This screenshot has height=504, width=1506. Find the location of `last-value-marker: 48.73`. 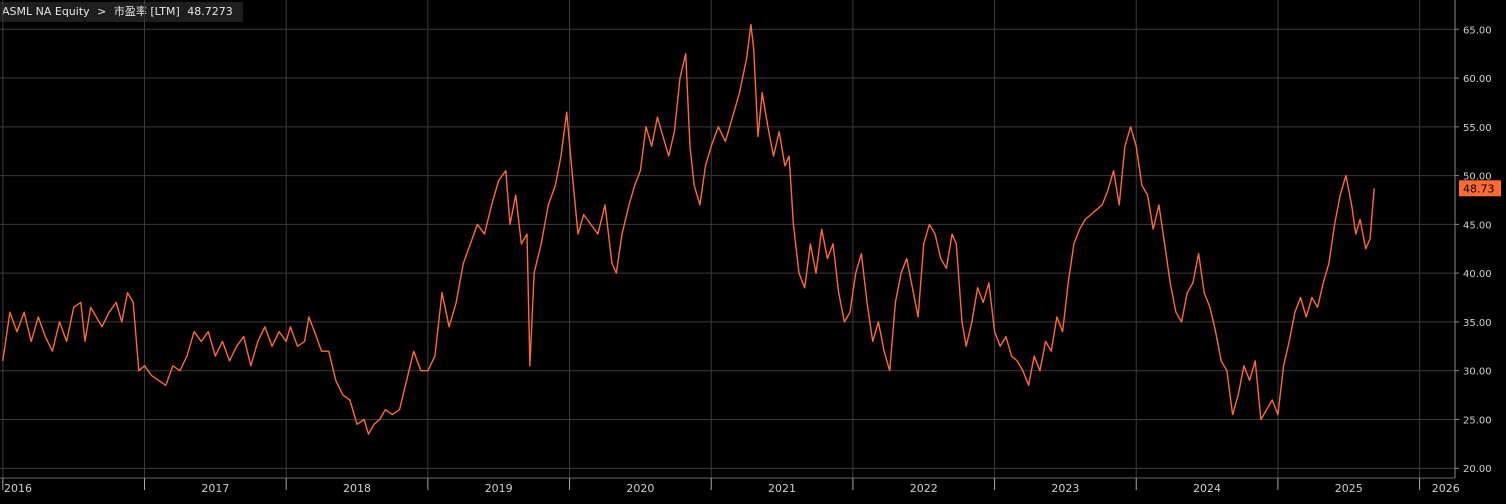

last-value-marker: 48.73 is located at coordinates (1480, 188).